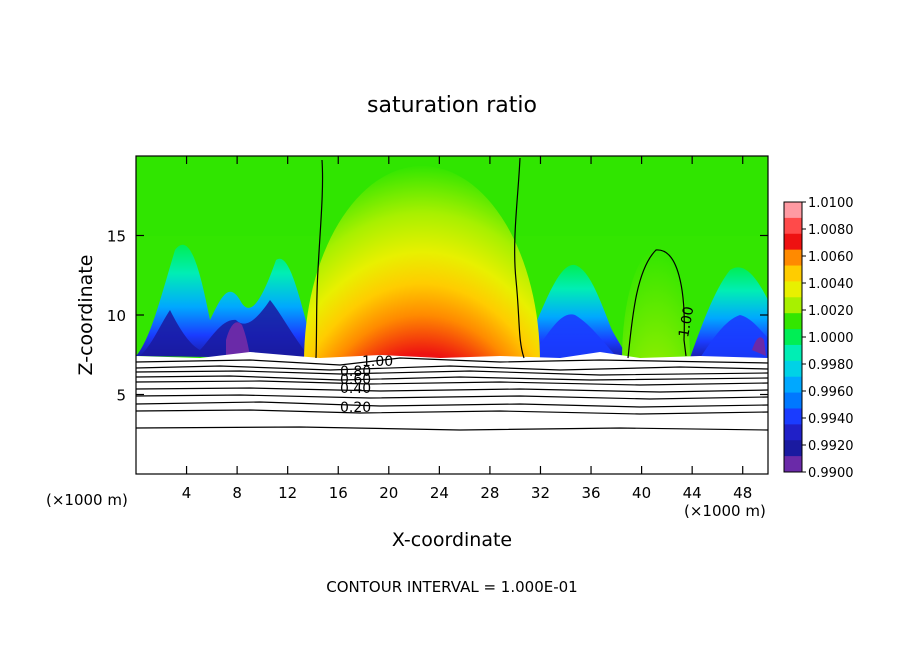 The image size is (904, 654). What do you see at coordinates (355, 380) in the screenshot?
I see `contour-label-0.60: 0.60` at bounding box center [355, 380].